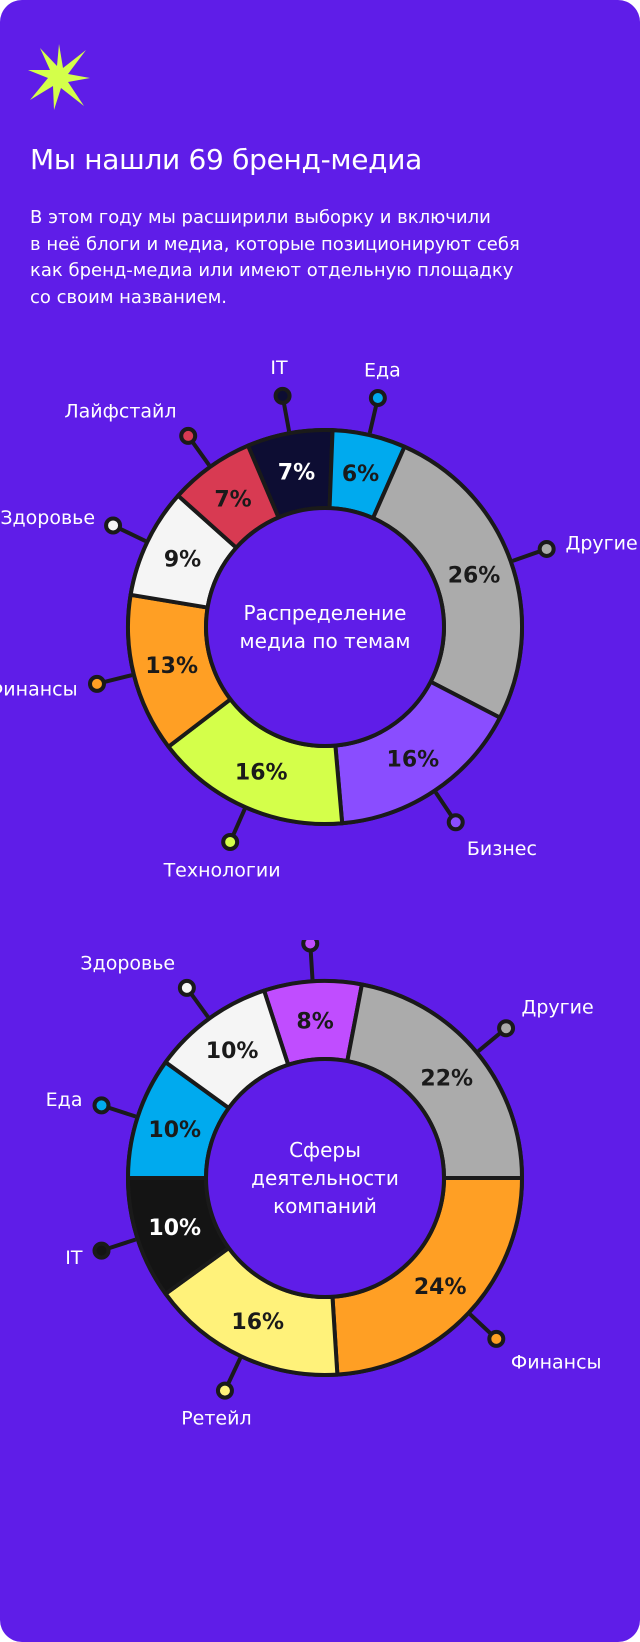 This screenshot has height=1642, width=640. What do you see at coordinates (171, 666) in the screenshot?
I see `slice-value-label: 13%` at bounding box center [171, 666].